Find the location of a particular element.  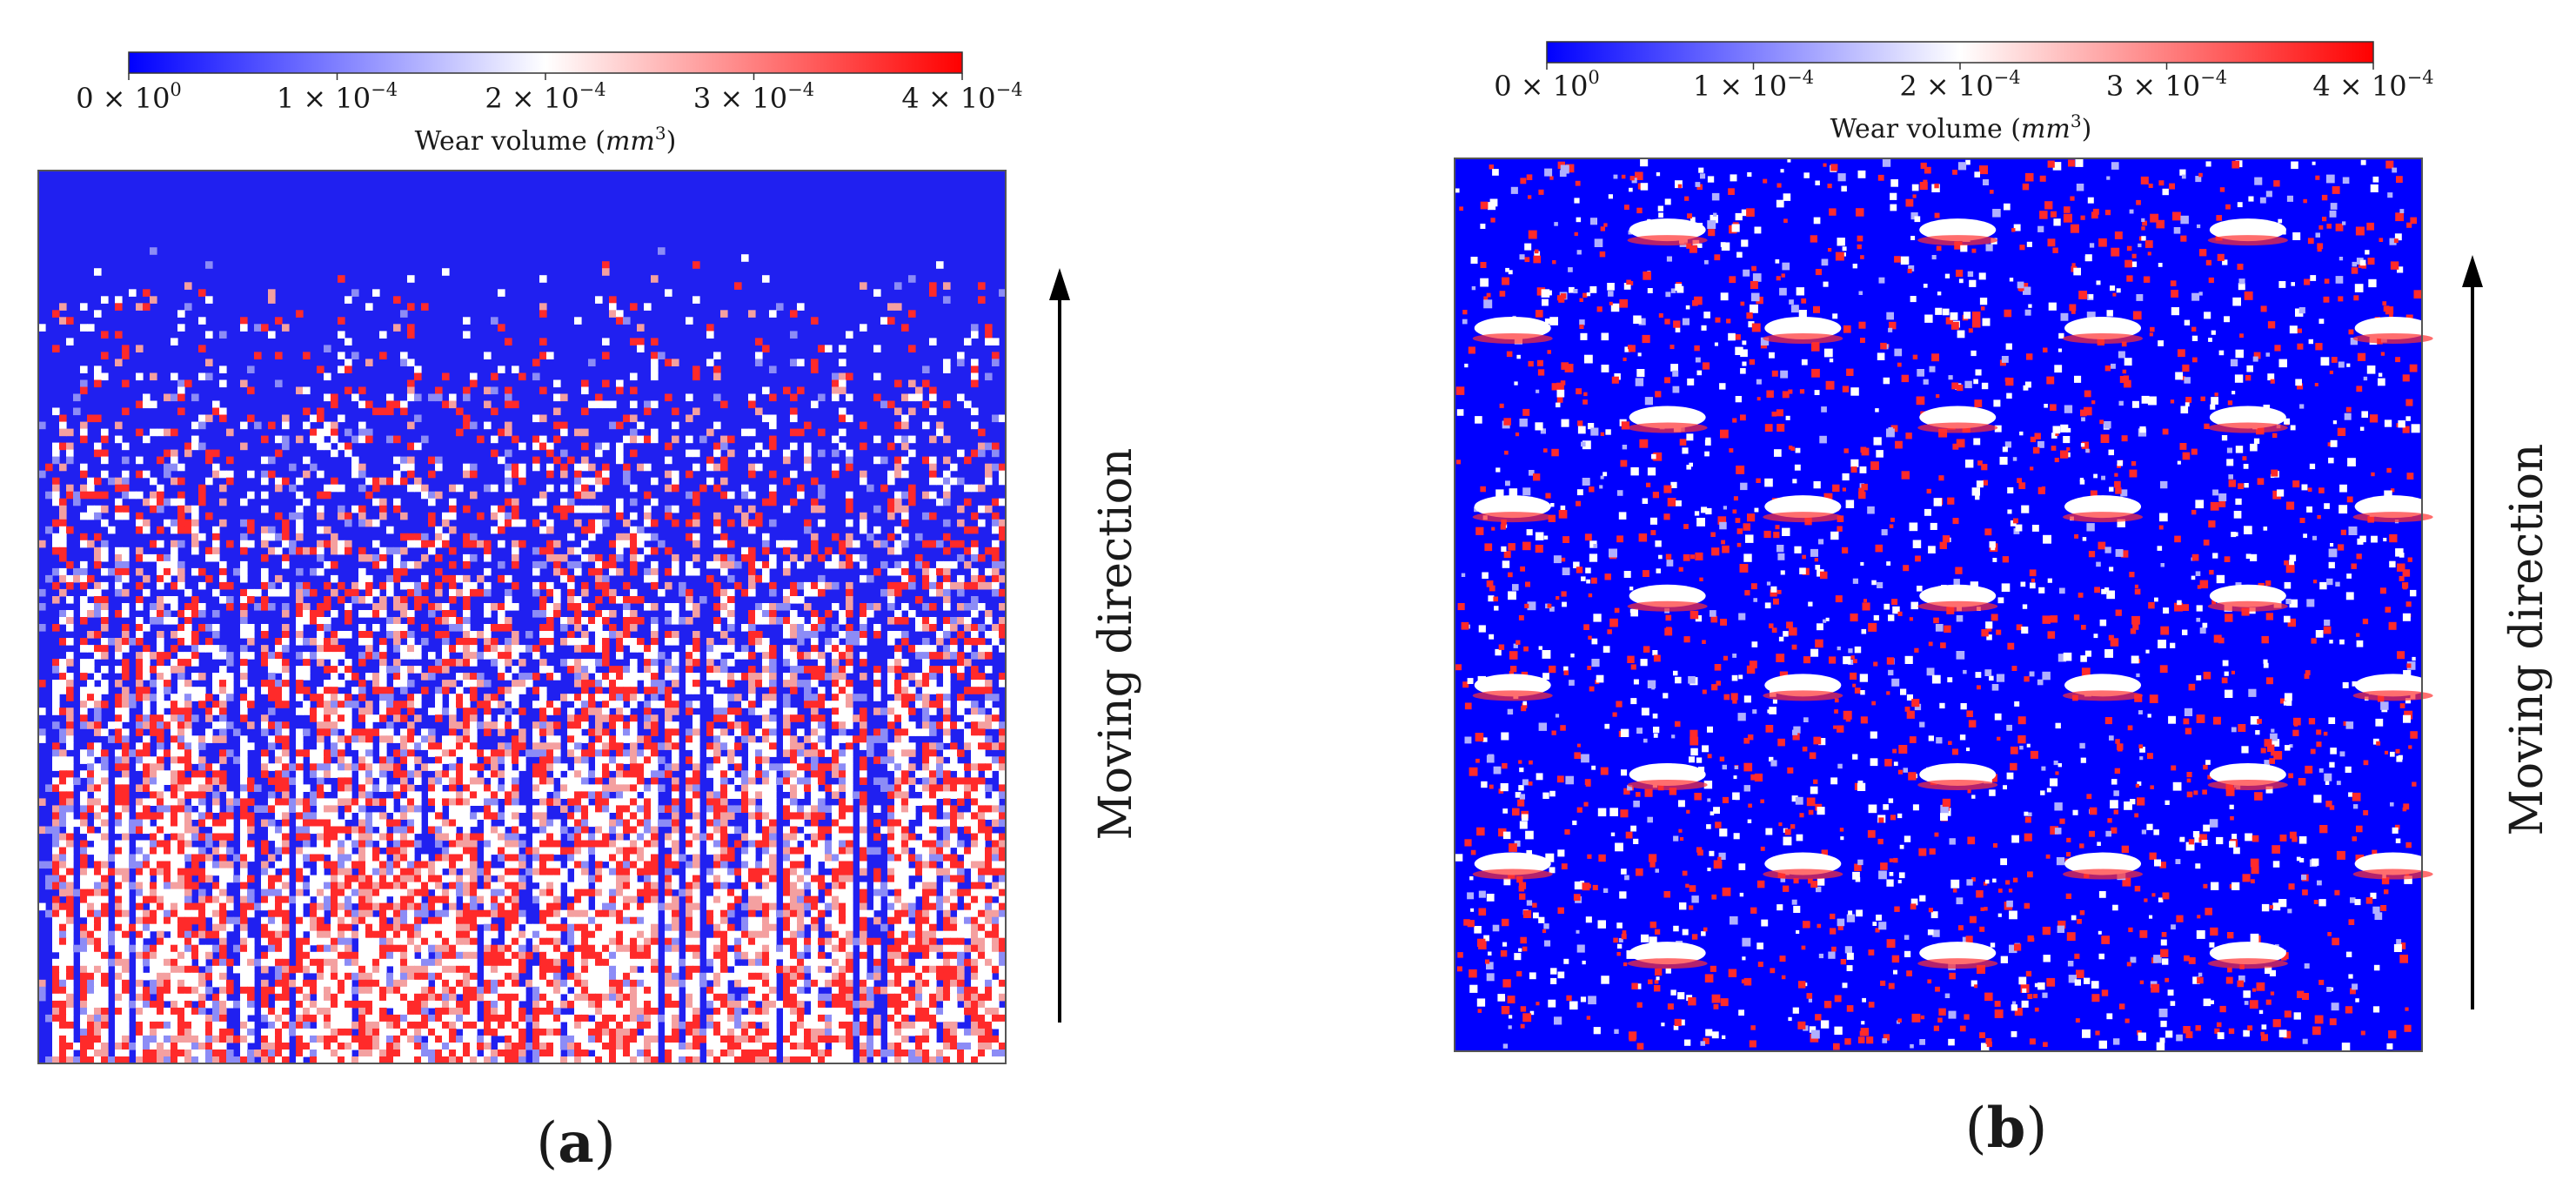

panel-label-b: (b) is located at coordinates (2006, 1128).